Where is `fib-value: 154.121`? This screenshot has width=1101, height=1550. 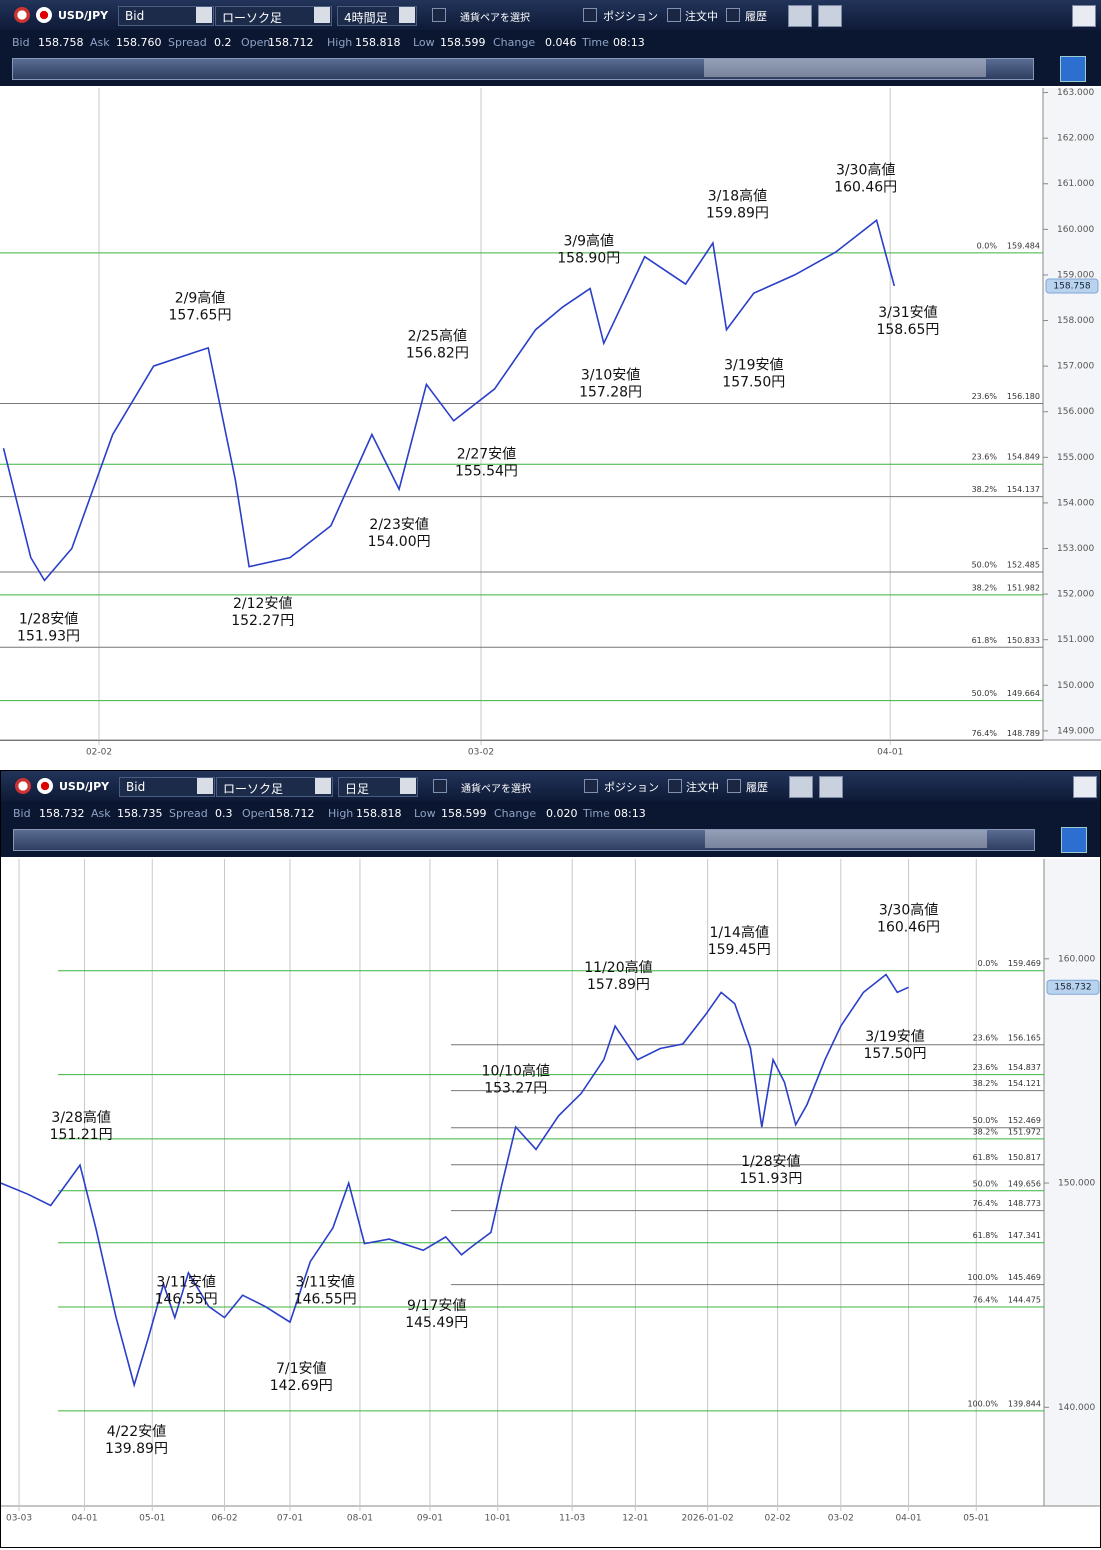
fib-value: 154.121 is located at coordinates (1024, 1083).